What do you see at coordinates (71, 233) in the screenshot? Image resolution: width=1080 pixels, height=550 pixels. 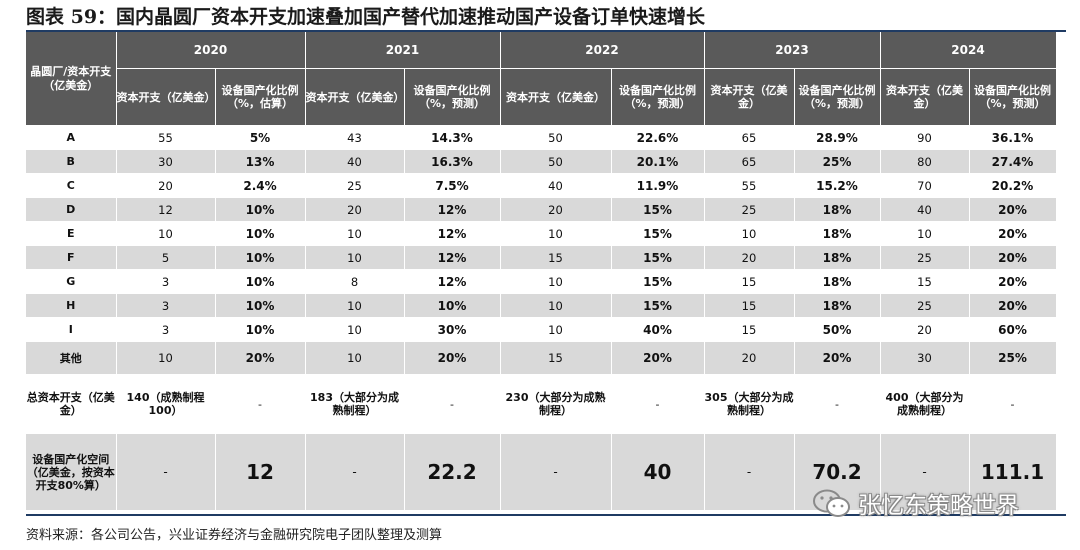 I see `row-label: E` at bounding box center [71, 233].